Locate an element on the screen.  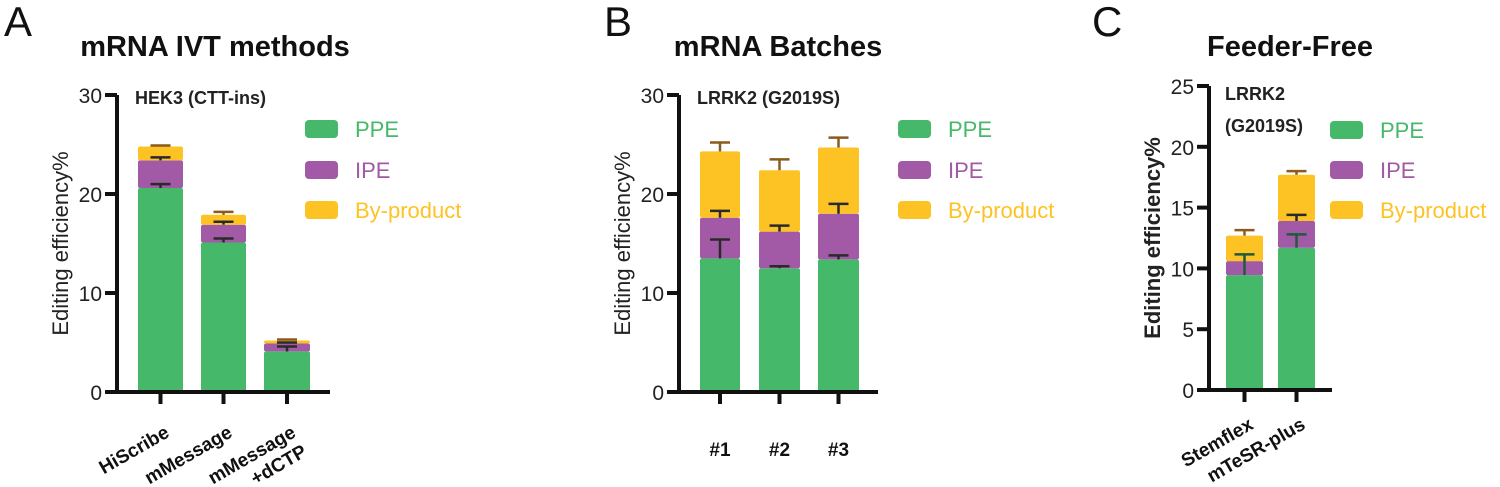
x-tick-label: #2 is located at coordinates (779, 450).